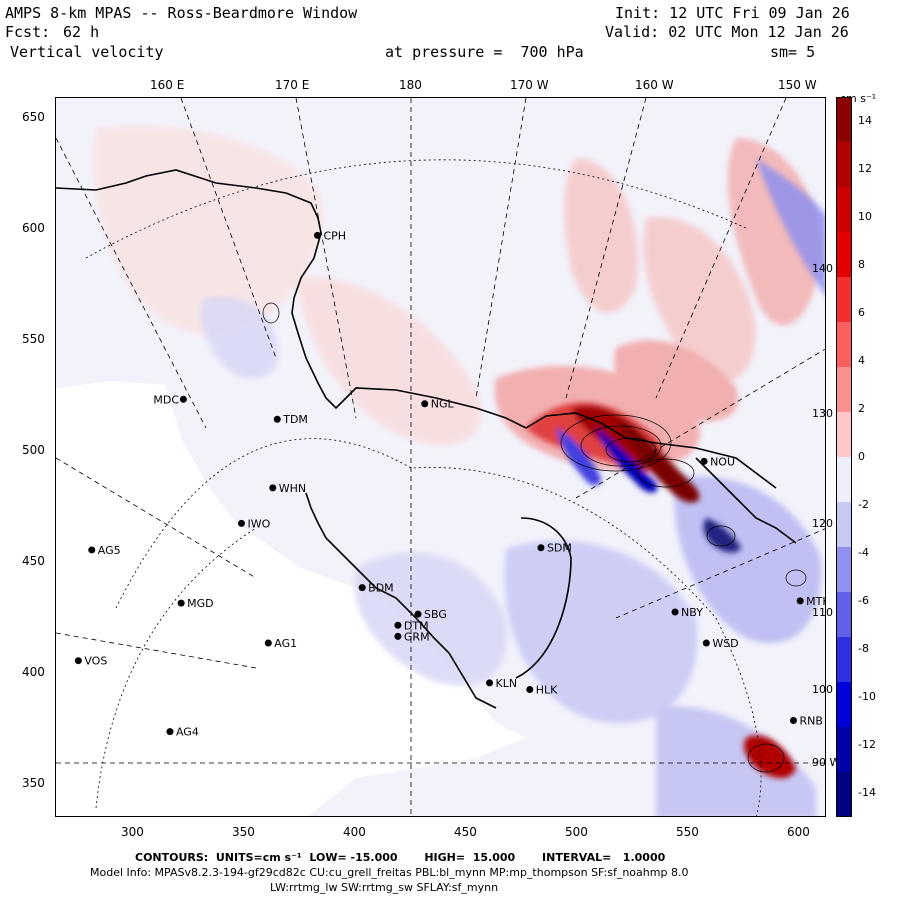 Image resolution: width=900 pixels, height=900 pixels. I want to click on x-tick-350: 350, so click(243, 832).